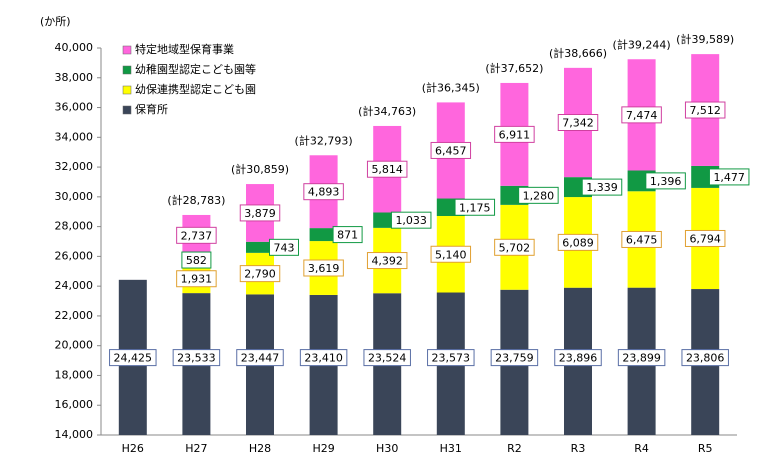  Describe the element at coordinates (74, 107) in the screenshot. I see `y-tick-label: 36,000` at that location.